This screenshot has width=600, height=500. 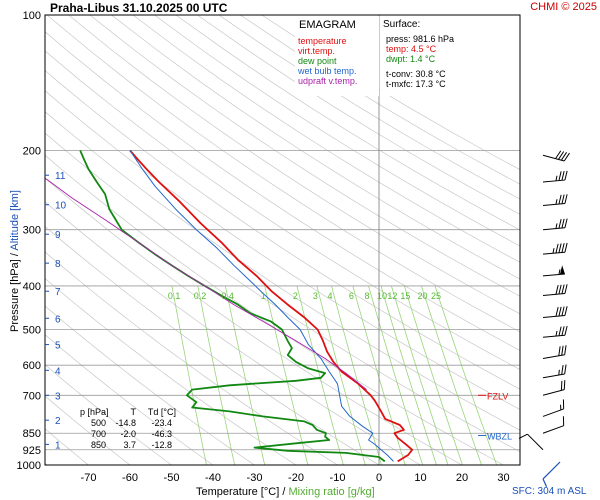 I want to click on table-cell-p: 700, so click(x=98, y=434).